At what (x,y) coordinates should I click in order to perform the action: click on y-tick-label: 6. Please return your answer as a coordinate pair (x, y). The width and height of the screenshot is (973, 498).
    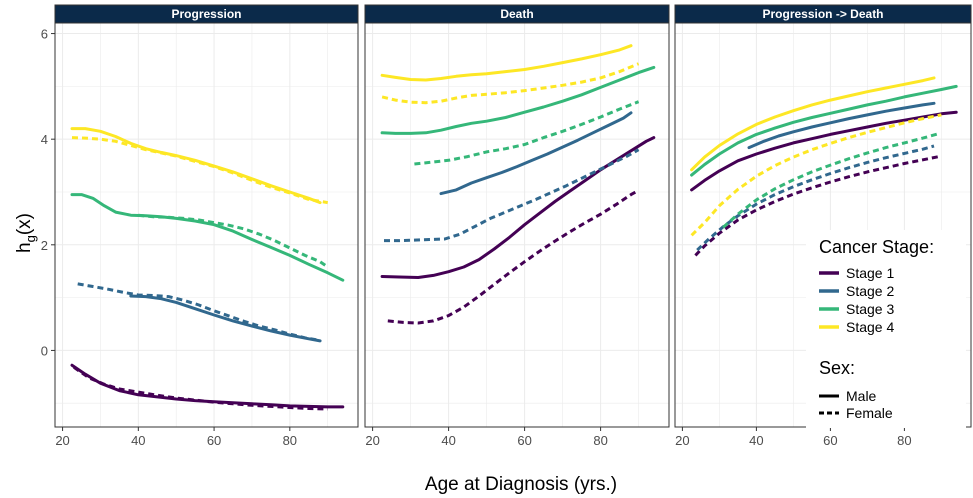
    Looking at the image, I should click on (44, 34).